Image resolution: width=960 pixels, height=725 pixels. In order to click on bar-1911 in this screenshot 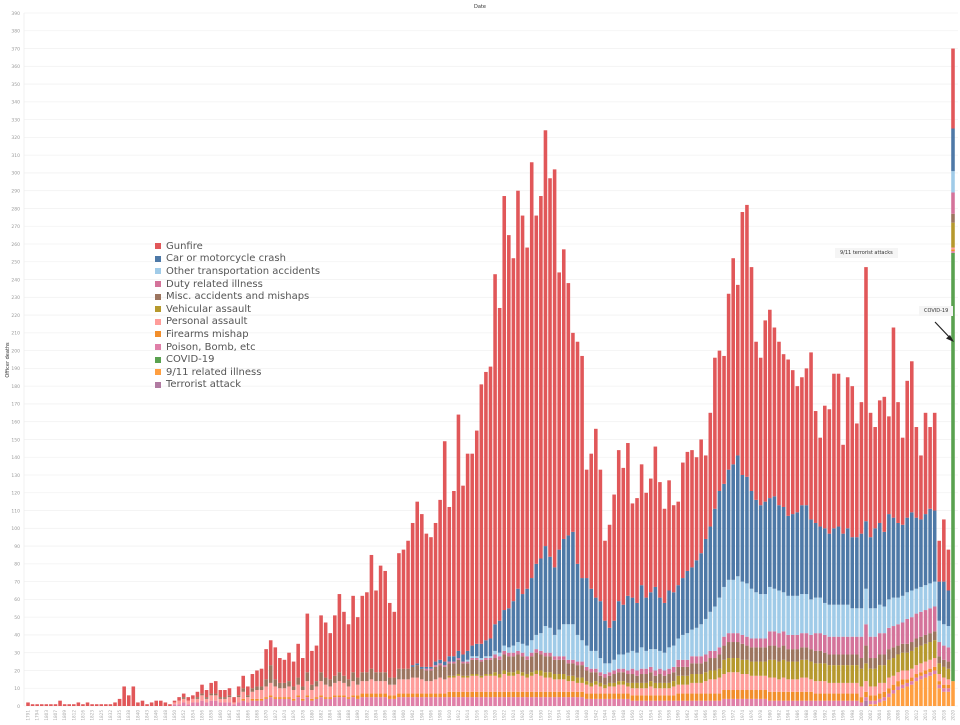, I will do `click(454, 598)`.